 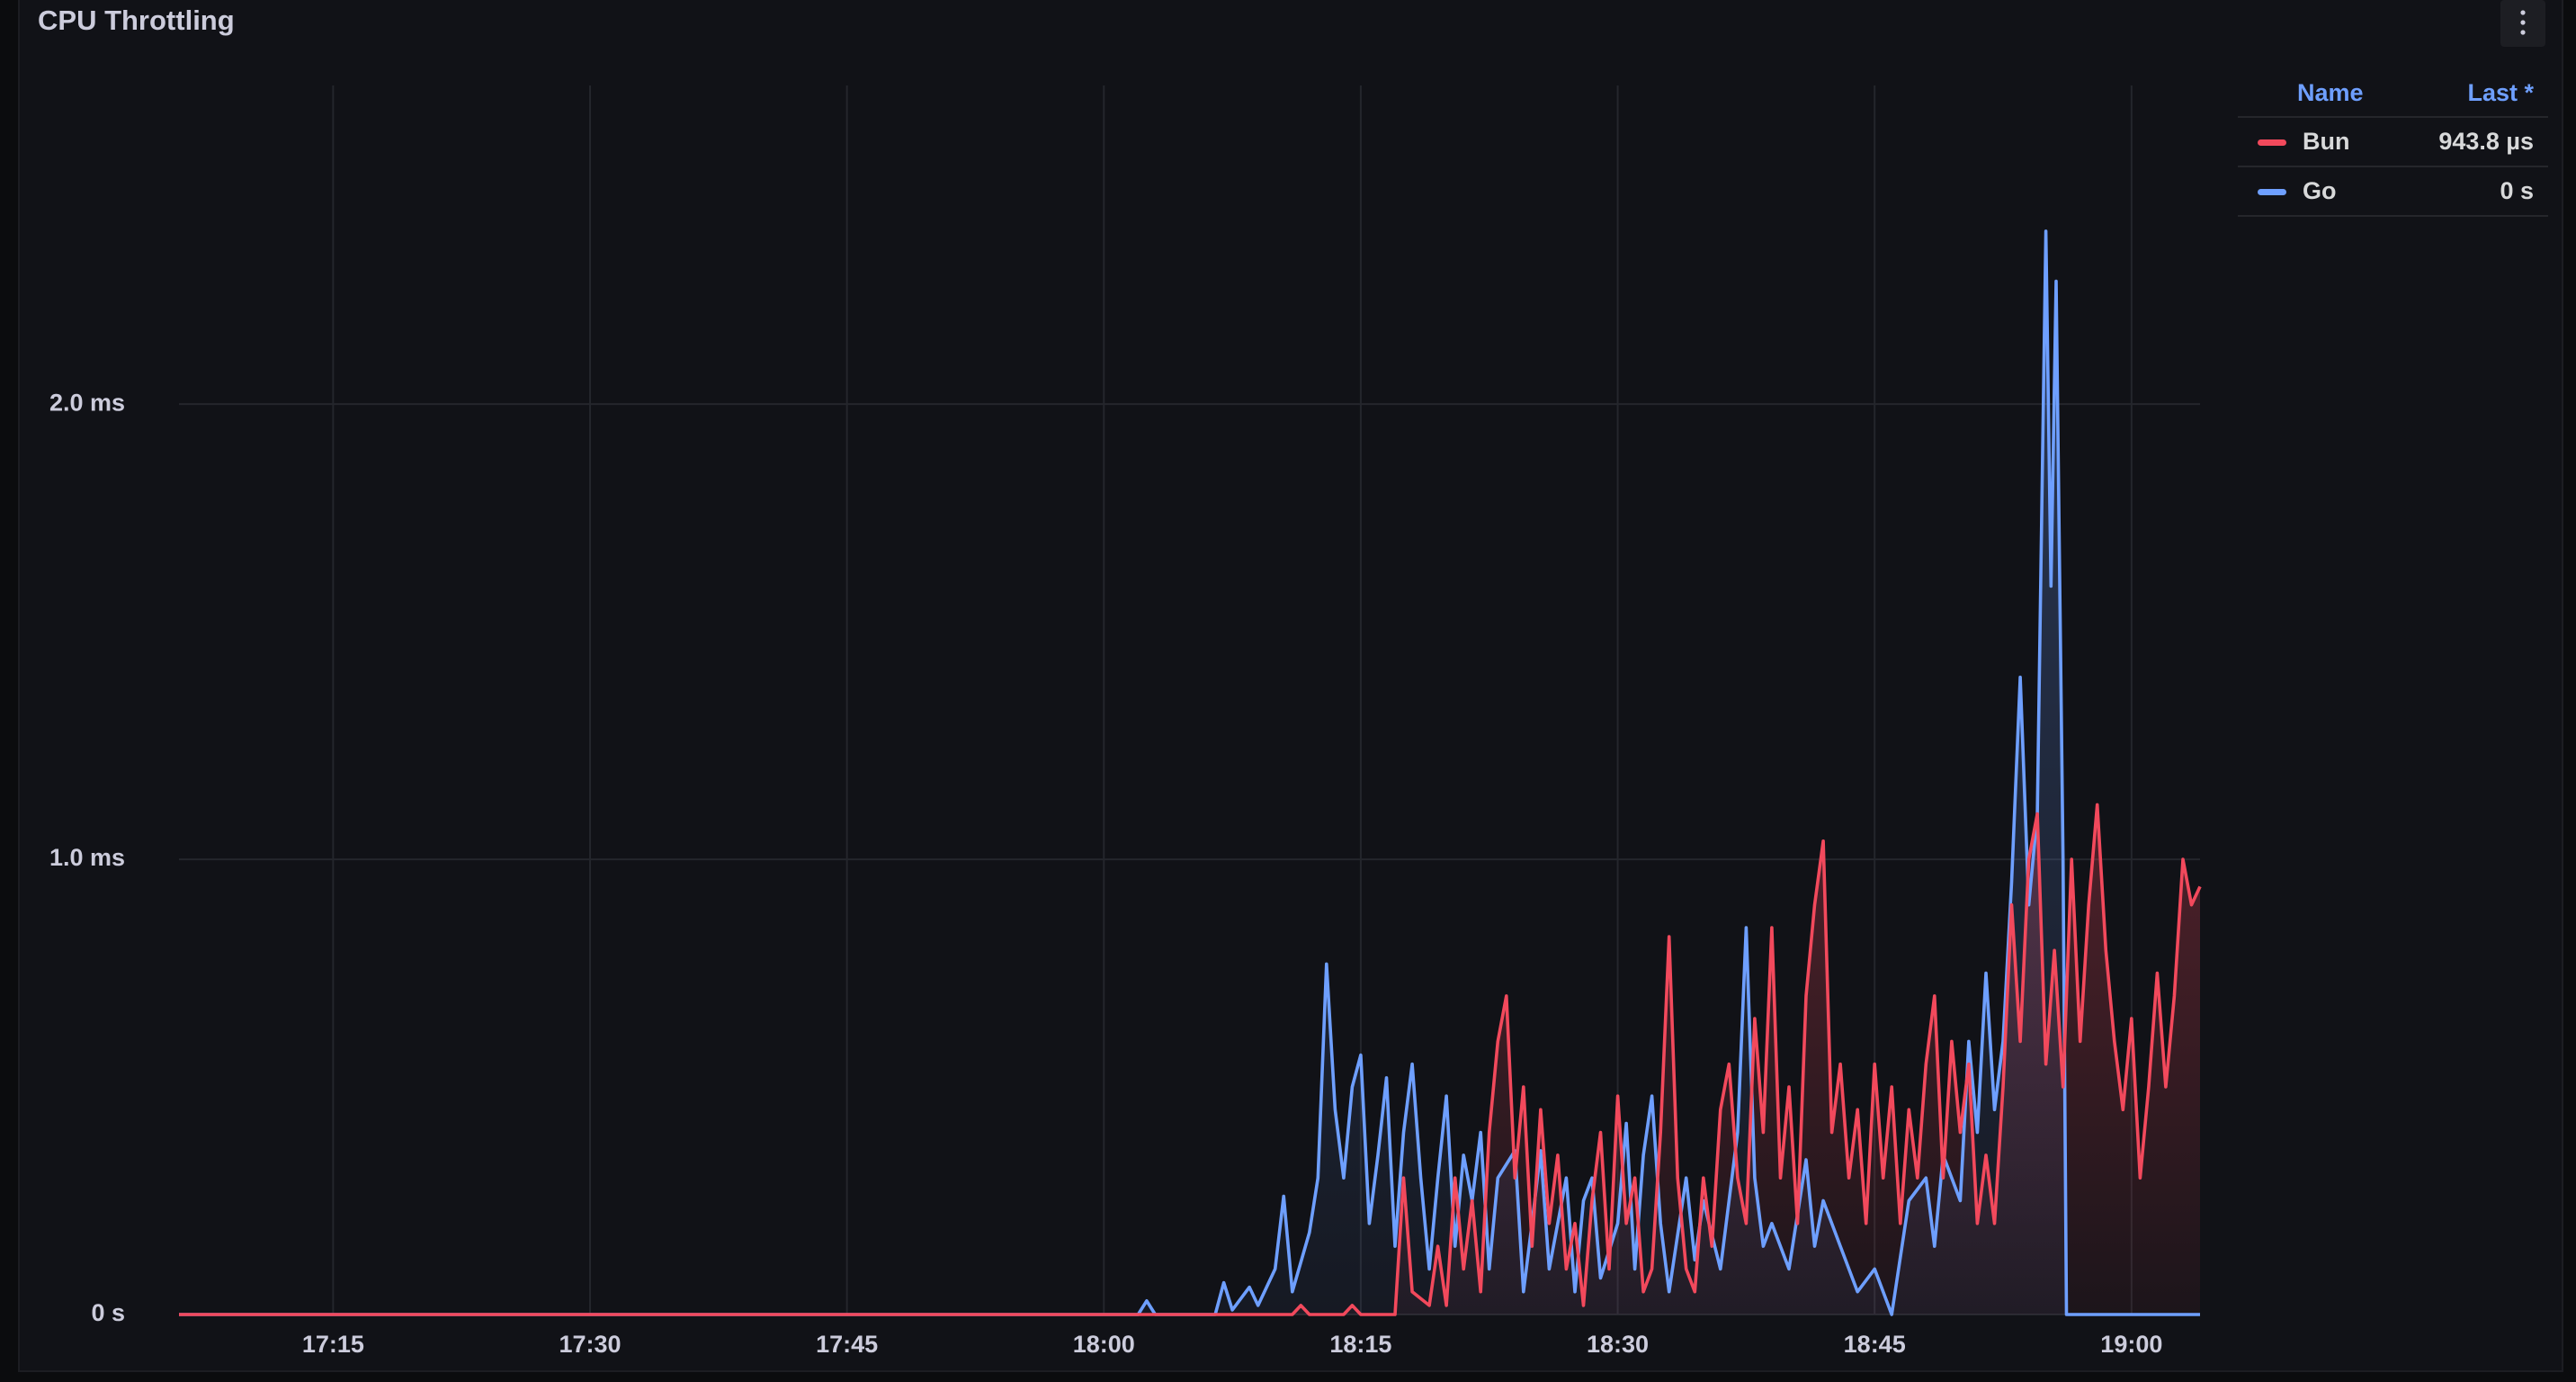 What do you see at coordinates (136, 20) in the screenshot?
I see `panel-title: CPU Throttling` at bounding box center [136, 20].